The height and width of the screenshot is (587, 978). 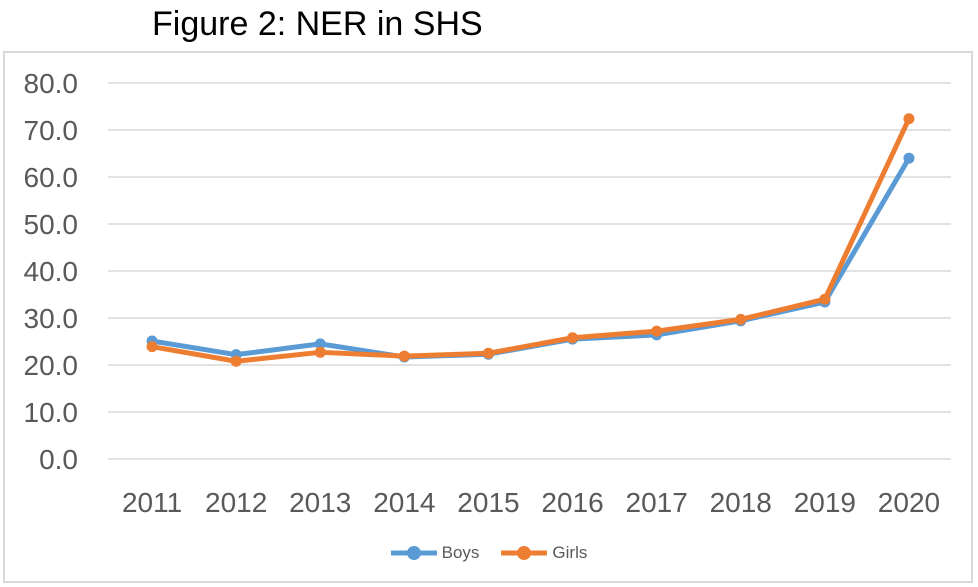 What do you see at coordinates (489, 553) in the screenshot?
I see `legend: Boys Girls` at bounding box center [489, 553].